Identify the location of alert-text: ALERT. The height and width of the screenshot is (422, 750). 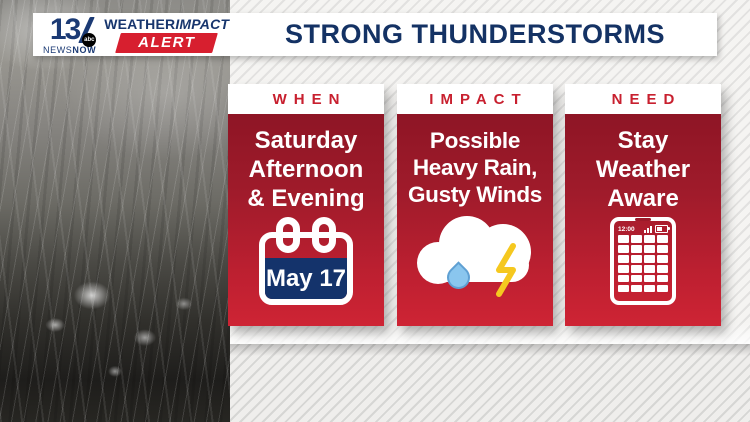
(167, 42).